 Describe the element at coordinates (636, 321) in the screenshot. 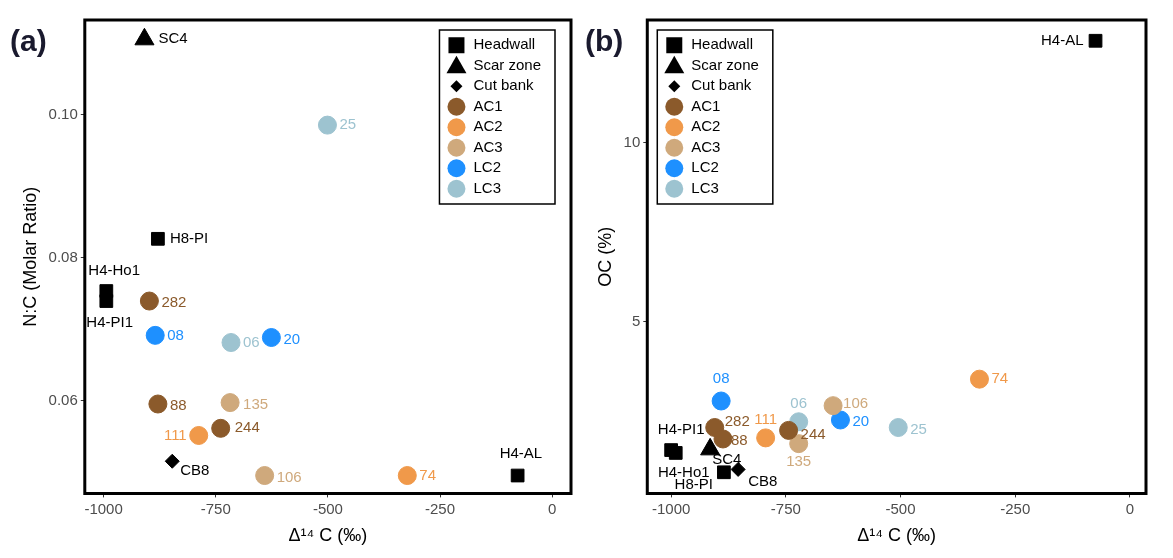

I see `y-tick-label: 5` at that location.